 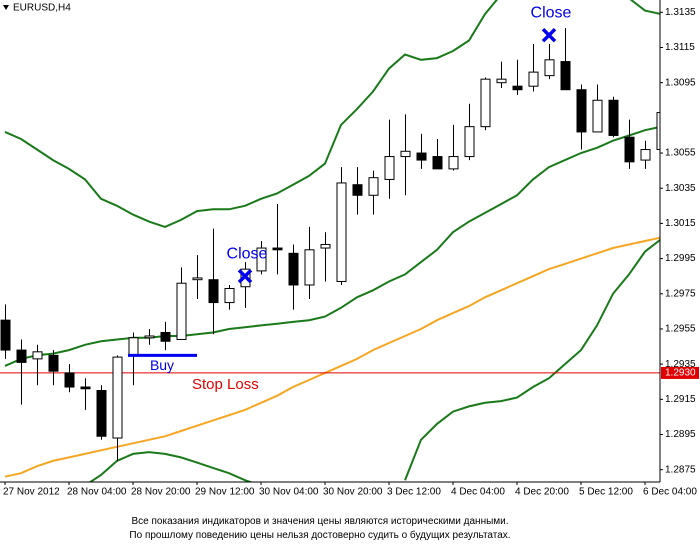 I want to click on y-tick-label: 1.3055, so click(x=680, y=153).